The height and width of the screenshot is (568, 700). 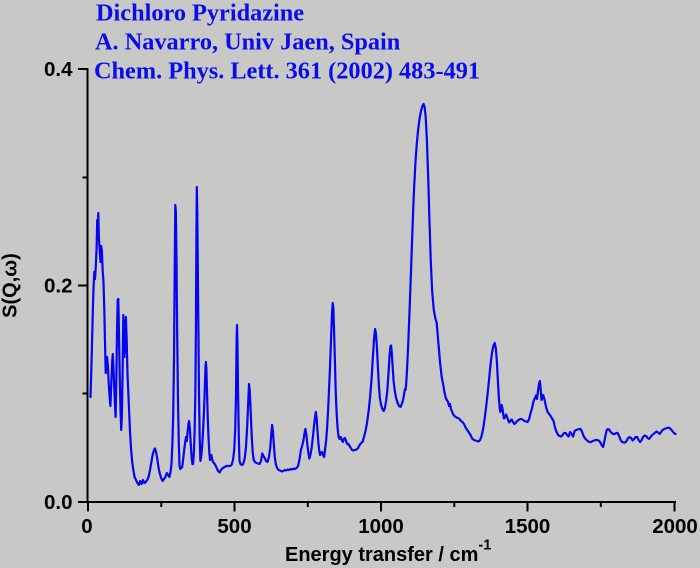 I want to click on svg-text: 0.4, so click(x=58, y=69).